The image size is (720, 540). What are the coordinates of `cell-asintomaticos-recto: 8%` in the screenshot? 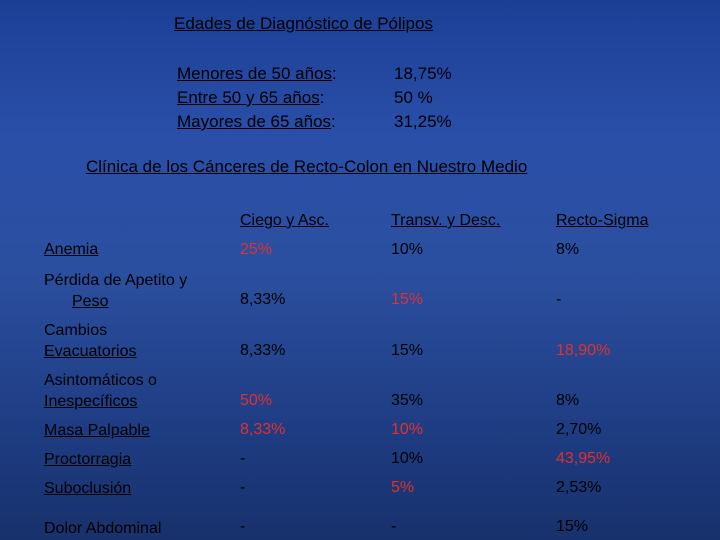 It's located at (568, 400).